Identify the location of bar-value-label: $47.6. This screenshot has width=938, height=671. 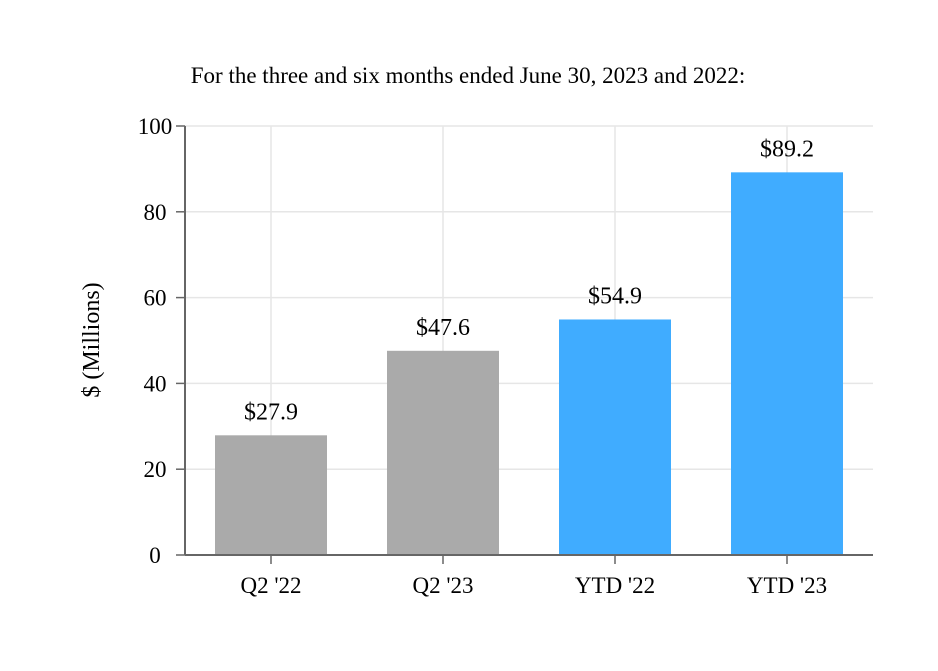
(443, 328).